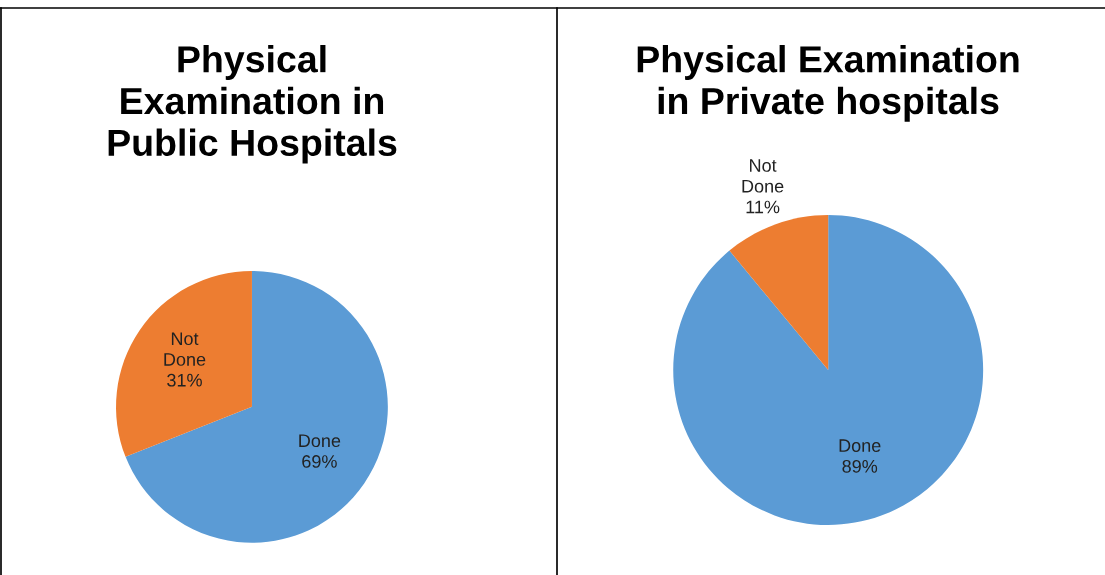 The image size is (1105, 575). I want to click on chart-title: Physical Examination in Public Hospitals, so click(252, 104).